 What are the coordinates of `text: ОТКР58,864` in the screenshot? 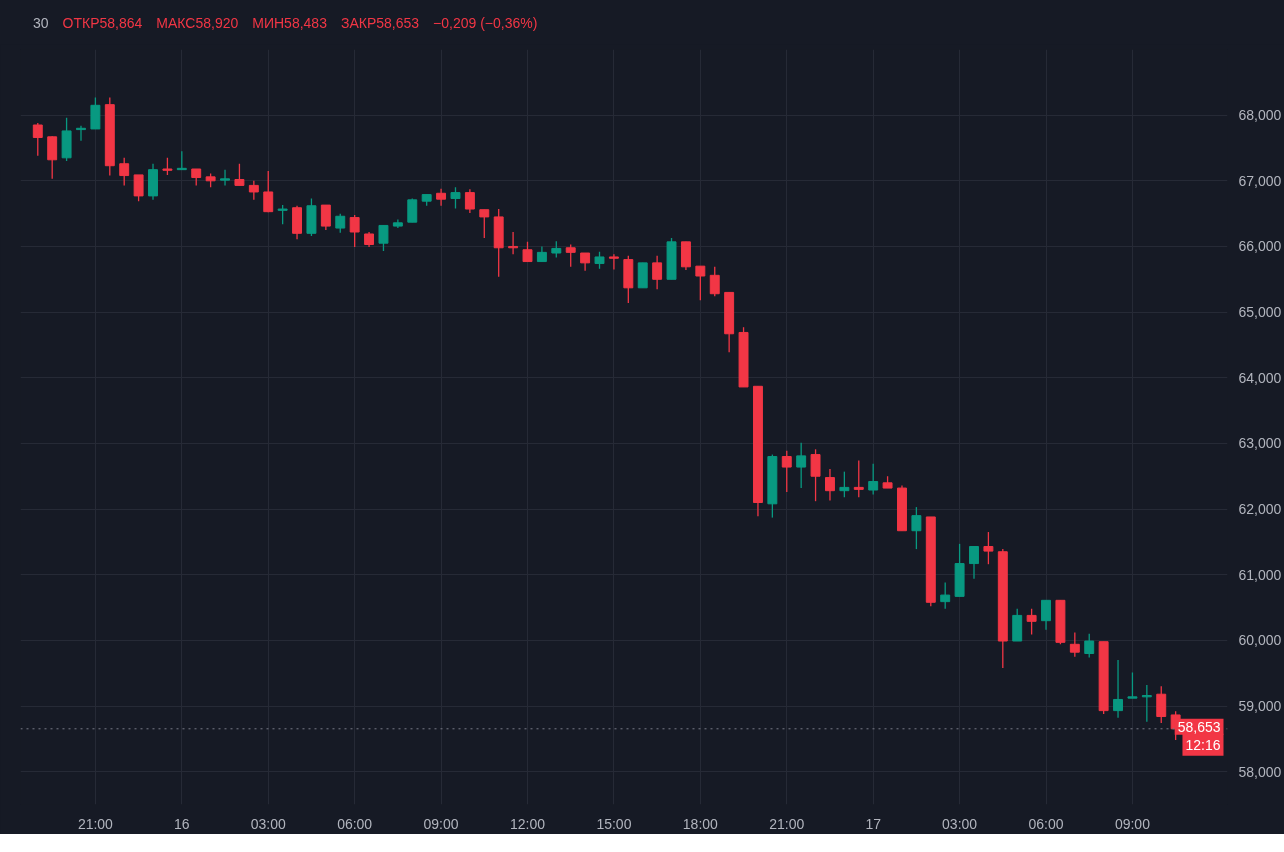 It's located at (102, 23).